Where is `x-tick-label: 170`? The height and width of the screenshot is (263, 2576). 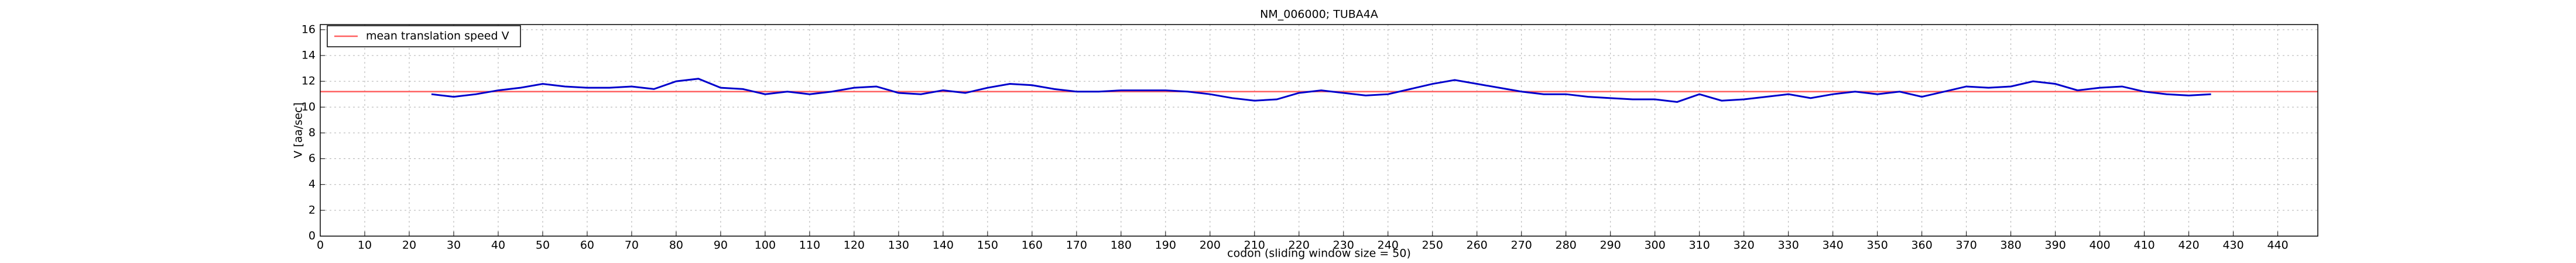 x-tick-label: 170 is located at coordinates (1076, 245).